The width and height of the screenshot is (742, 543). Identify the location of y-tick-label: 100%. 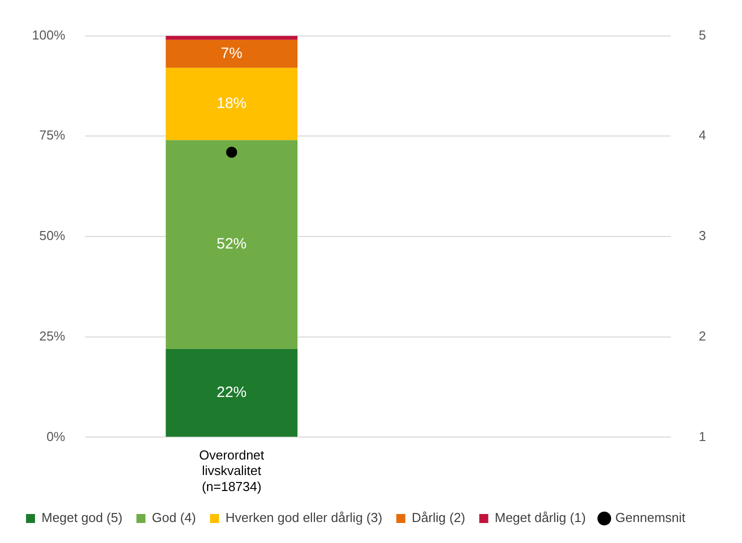
(49, 34).